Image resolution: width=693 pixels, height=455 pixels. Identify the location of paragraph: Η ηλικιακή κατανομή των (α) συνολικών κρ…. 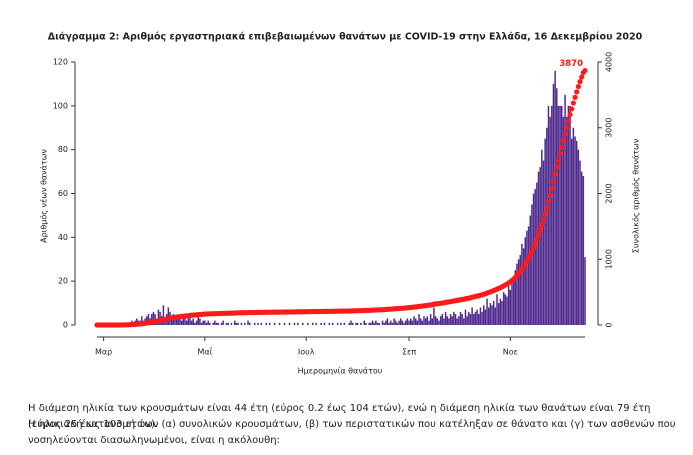
(352, 432).